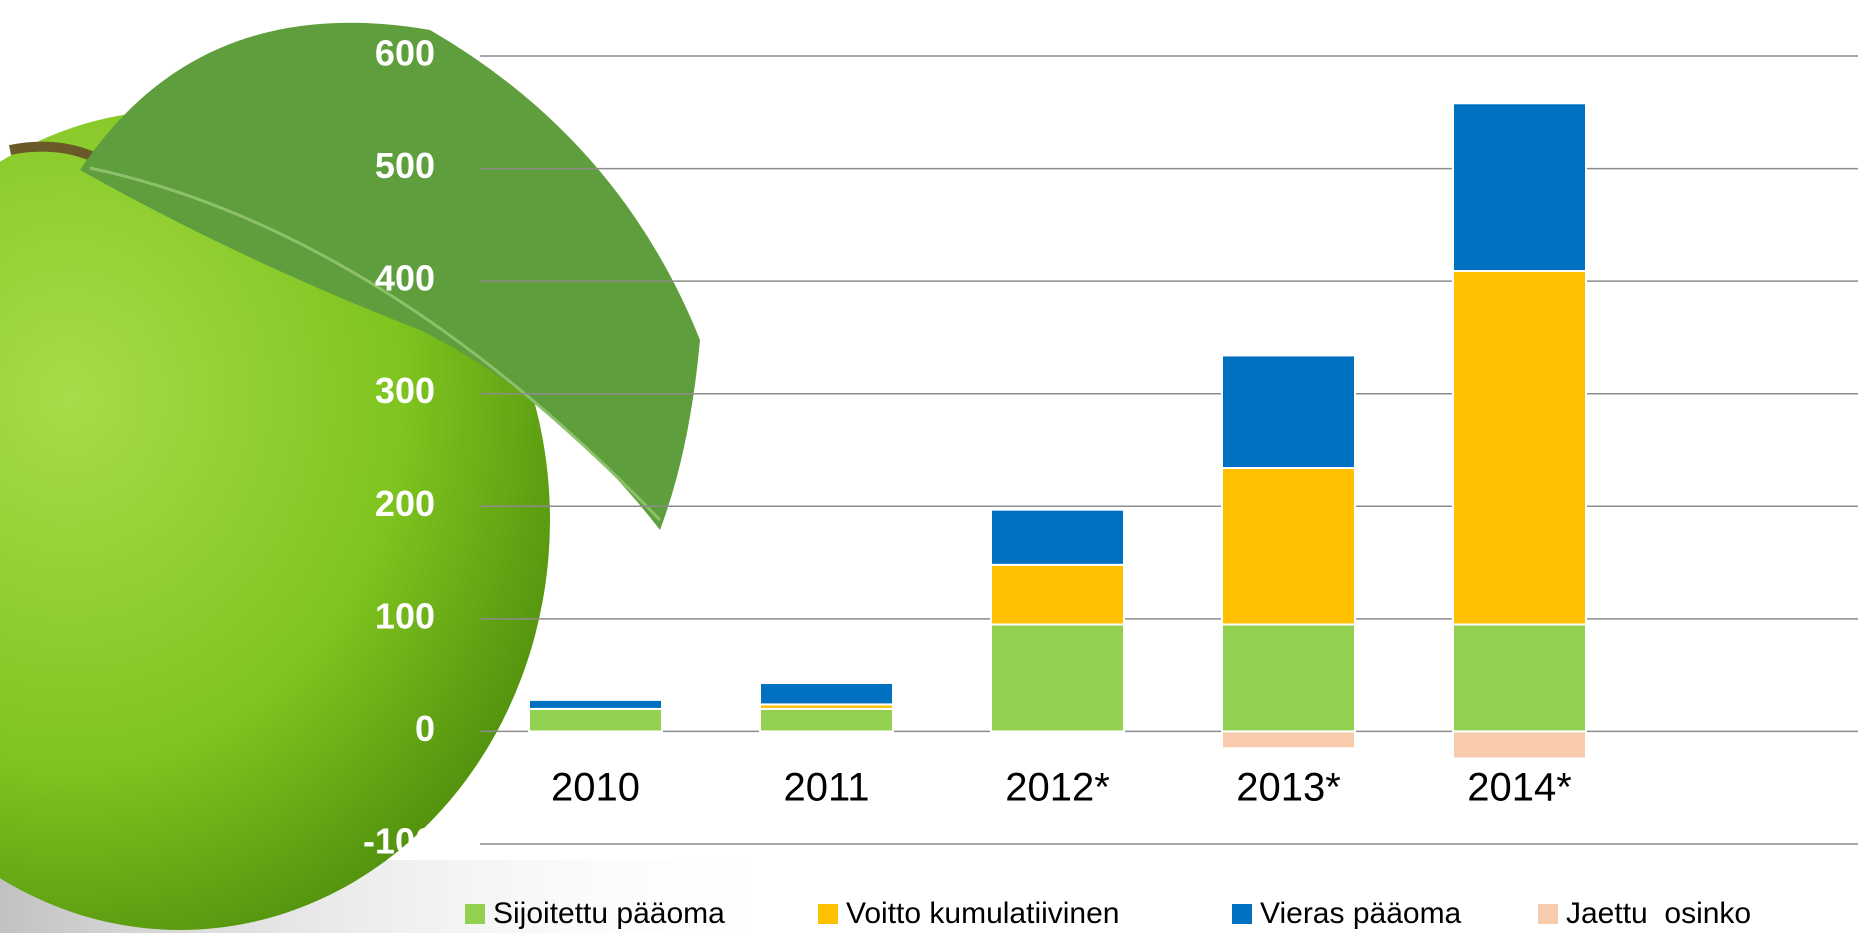 The width and height of the screenshot is (1858, 938). Describe the element at coordinates (595, 788) in the screenshot. I see `x-tick-label: 2010` at that location.